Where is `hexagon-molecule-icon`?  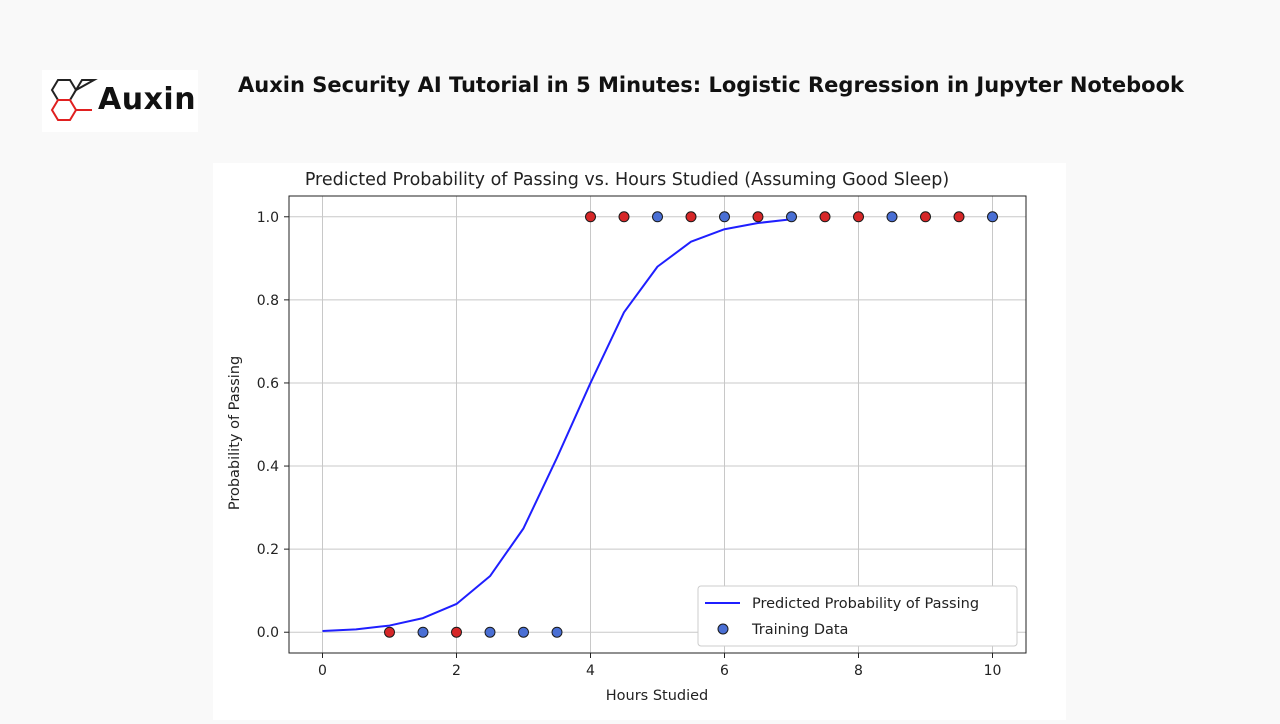 hexagon-molecule-icon is located at coordinates (74, 100).